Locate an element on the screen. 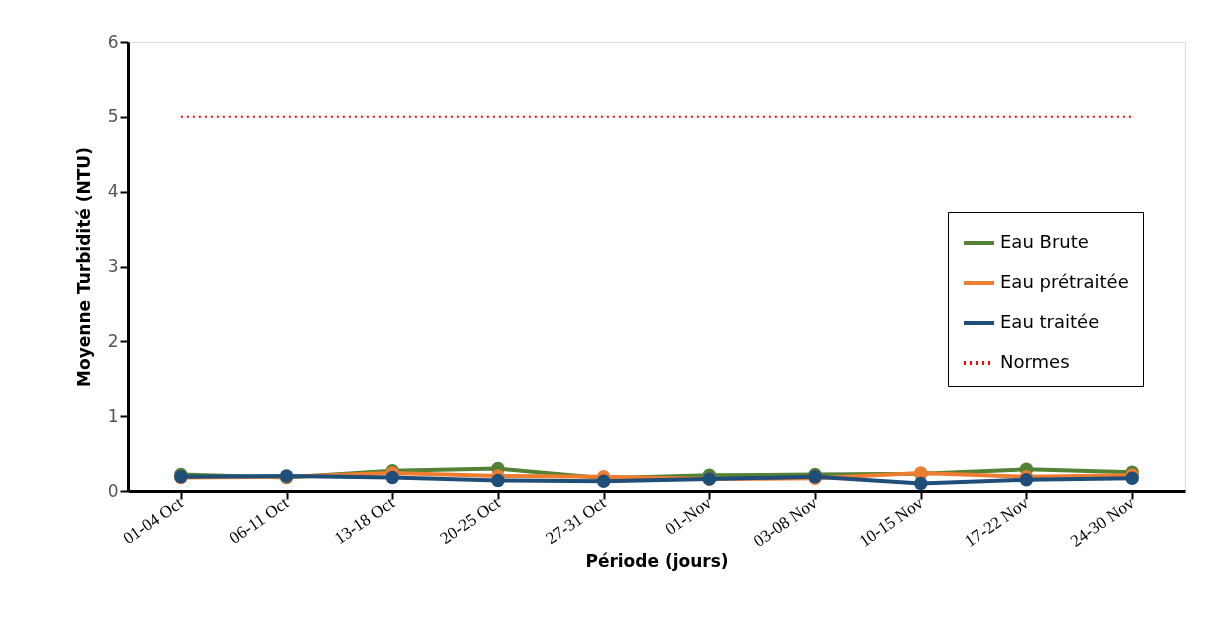 Image resolution: width=1209 pixels, height=617 pixels. y-tick-label: 4 is located at coordinates (113, 191).